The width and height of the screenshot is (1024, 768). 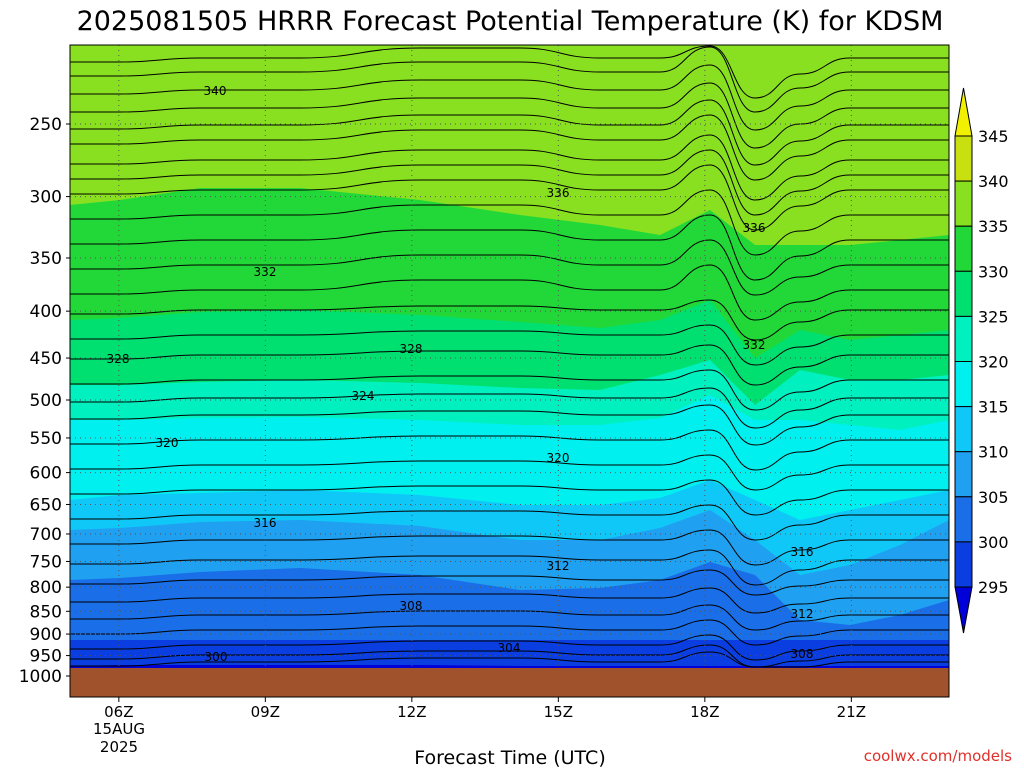 What do you see at coordinates (993, 407) in the screenshot?
I see `colorbar-label: 315` at bounding box center [993, 407].